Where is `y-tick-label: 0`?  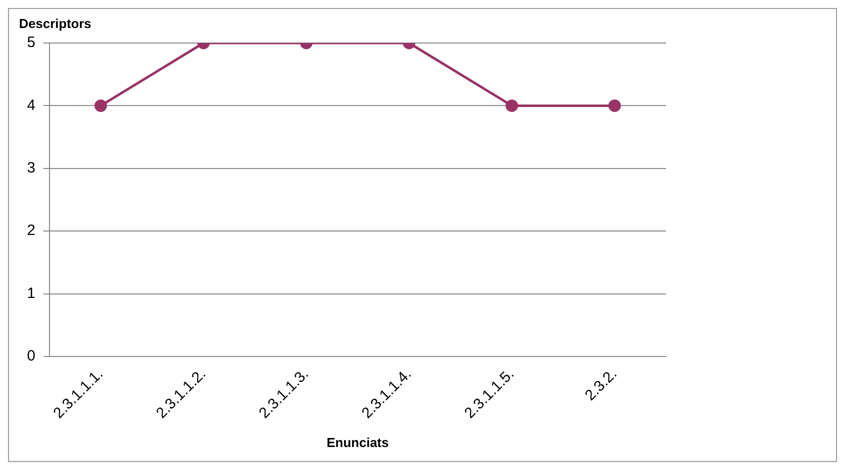
y-tick-label: 0 is located at coordinates (31, 356).